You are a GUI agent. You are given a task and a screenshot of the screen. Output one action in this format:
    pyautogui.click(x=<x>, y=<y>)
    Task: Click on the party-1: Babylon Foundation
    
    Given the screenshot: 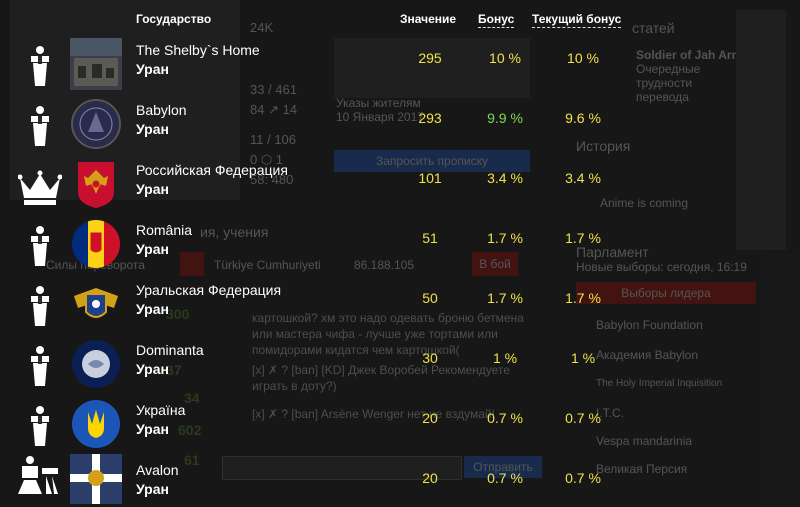 What is the action you would take?
    pyautogui.click(x=649, y=325)
    